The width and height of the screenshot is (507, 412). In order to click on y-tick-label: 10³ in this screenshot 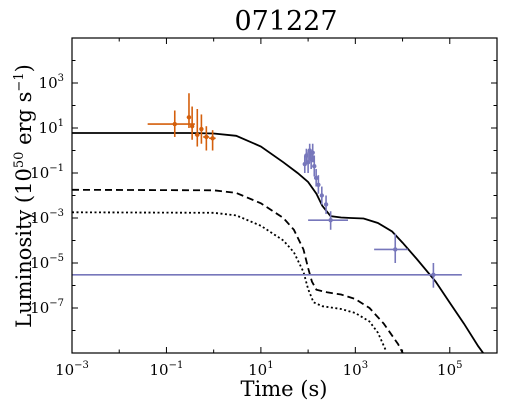, I will do `click(51, 82)`.